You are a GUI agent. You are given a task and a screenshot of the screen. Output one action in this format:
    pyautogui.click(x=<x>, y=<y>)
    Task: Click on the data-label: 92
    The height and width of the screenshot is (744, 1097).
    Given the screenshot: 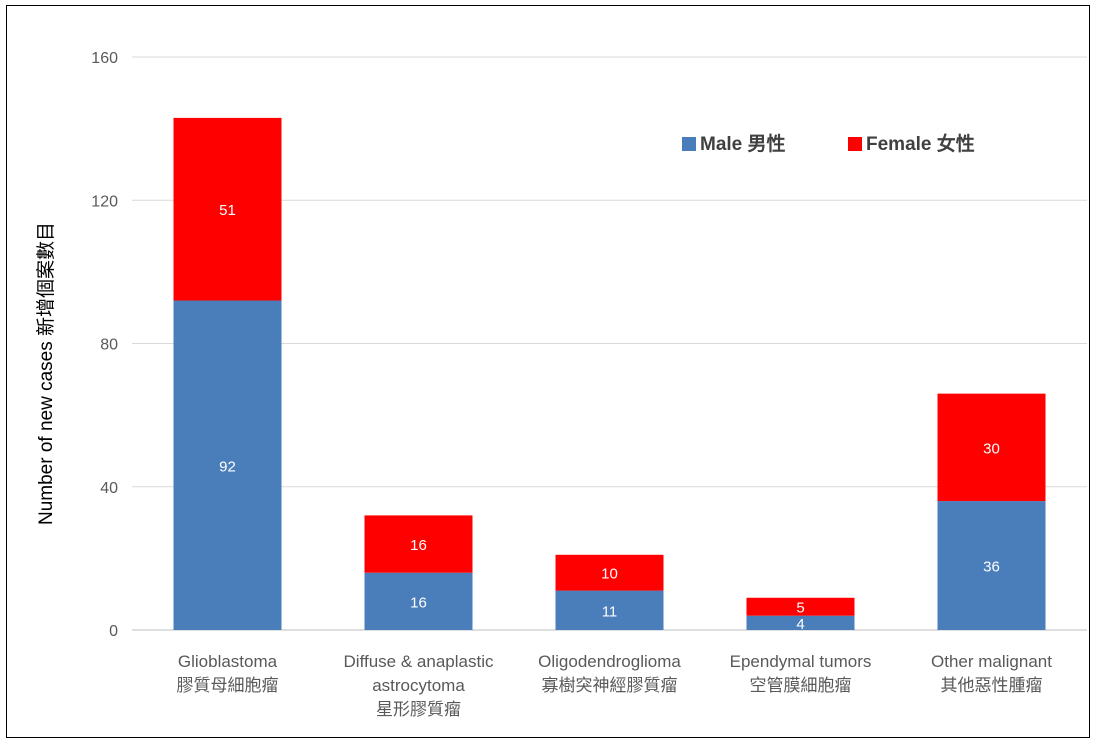 What is the action you would take?
    pyautogui.click(x=227, y=466)
    